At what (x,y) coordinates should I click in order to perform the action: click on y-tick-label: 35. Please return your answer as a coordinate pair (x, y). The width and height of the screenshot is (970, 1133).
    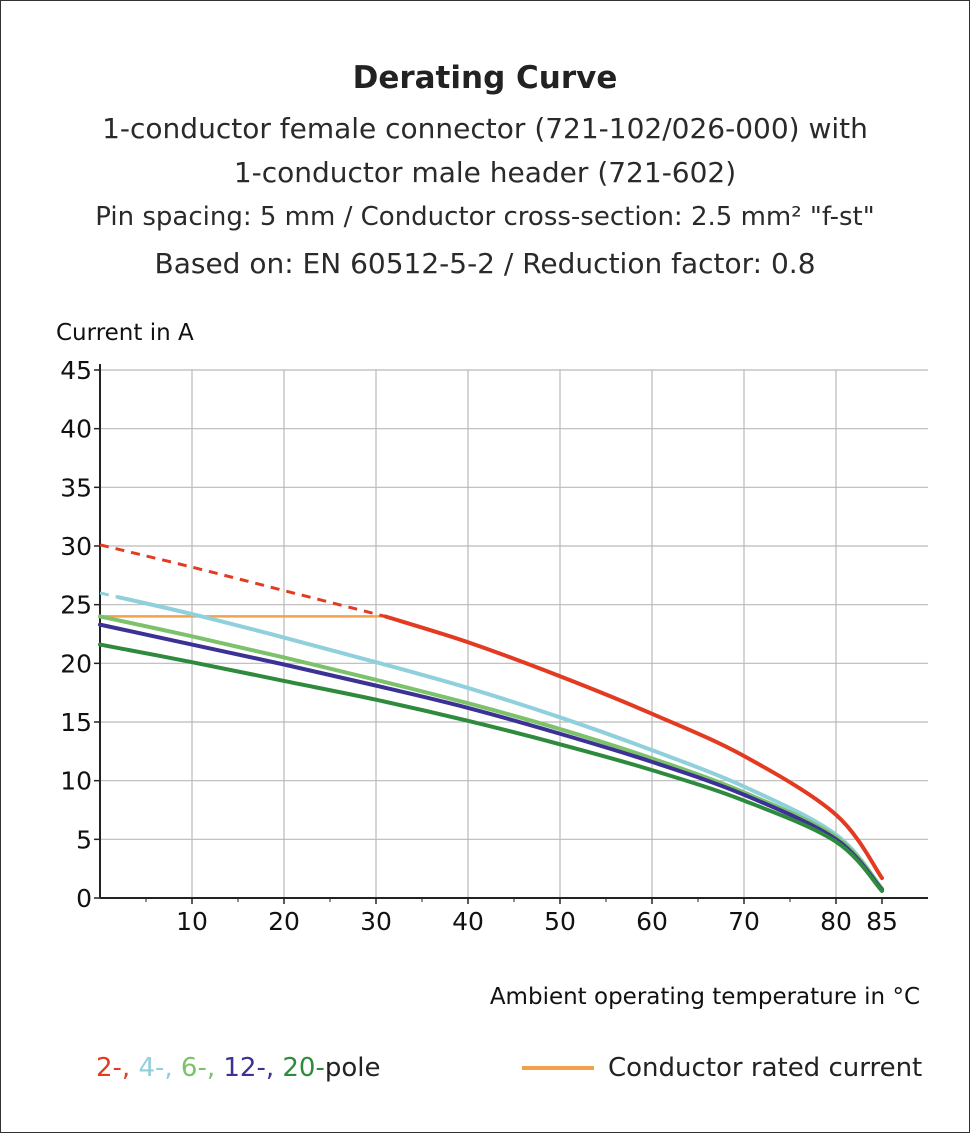
    Looking at the image, I should click on (76, 487).